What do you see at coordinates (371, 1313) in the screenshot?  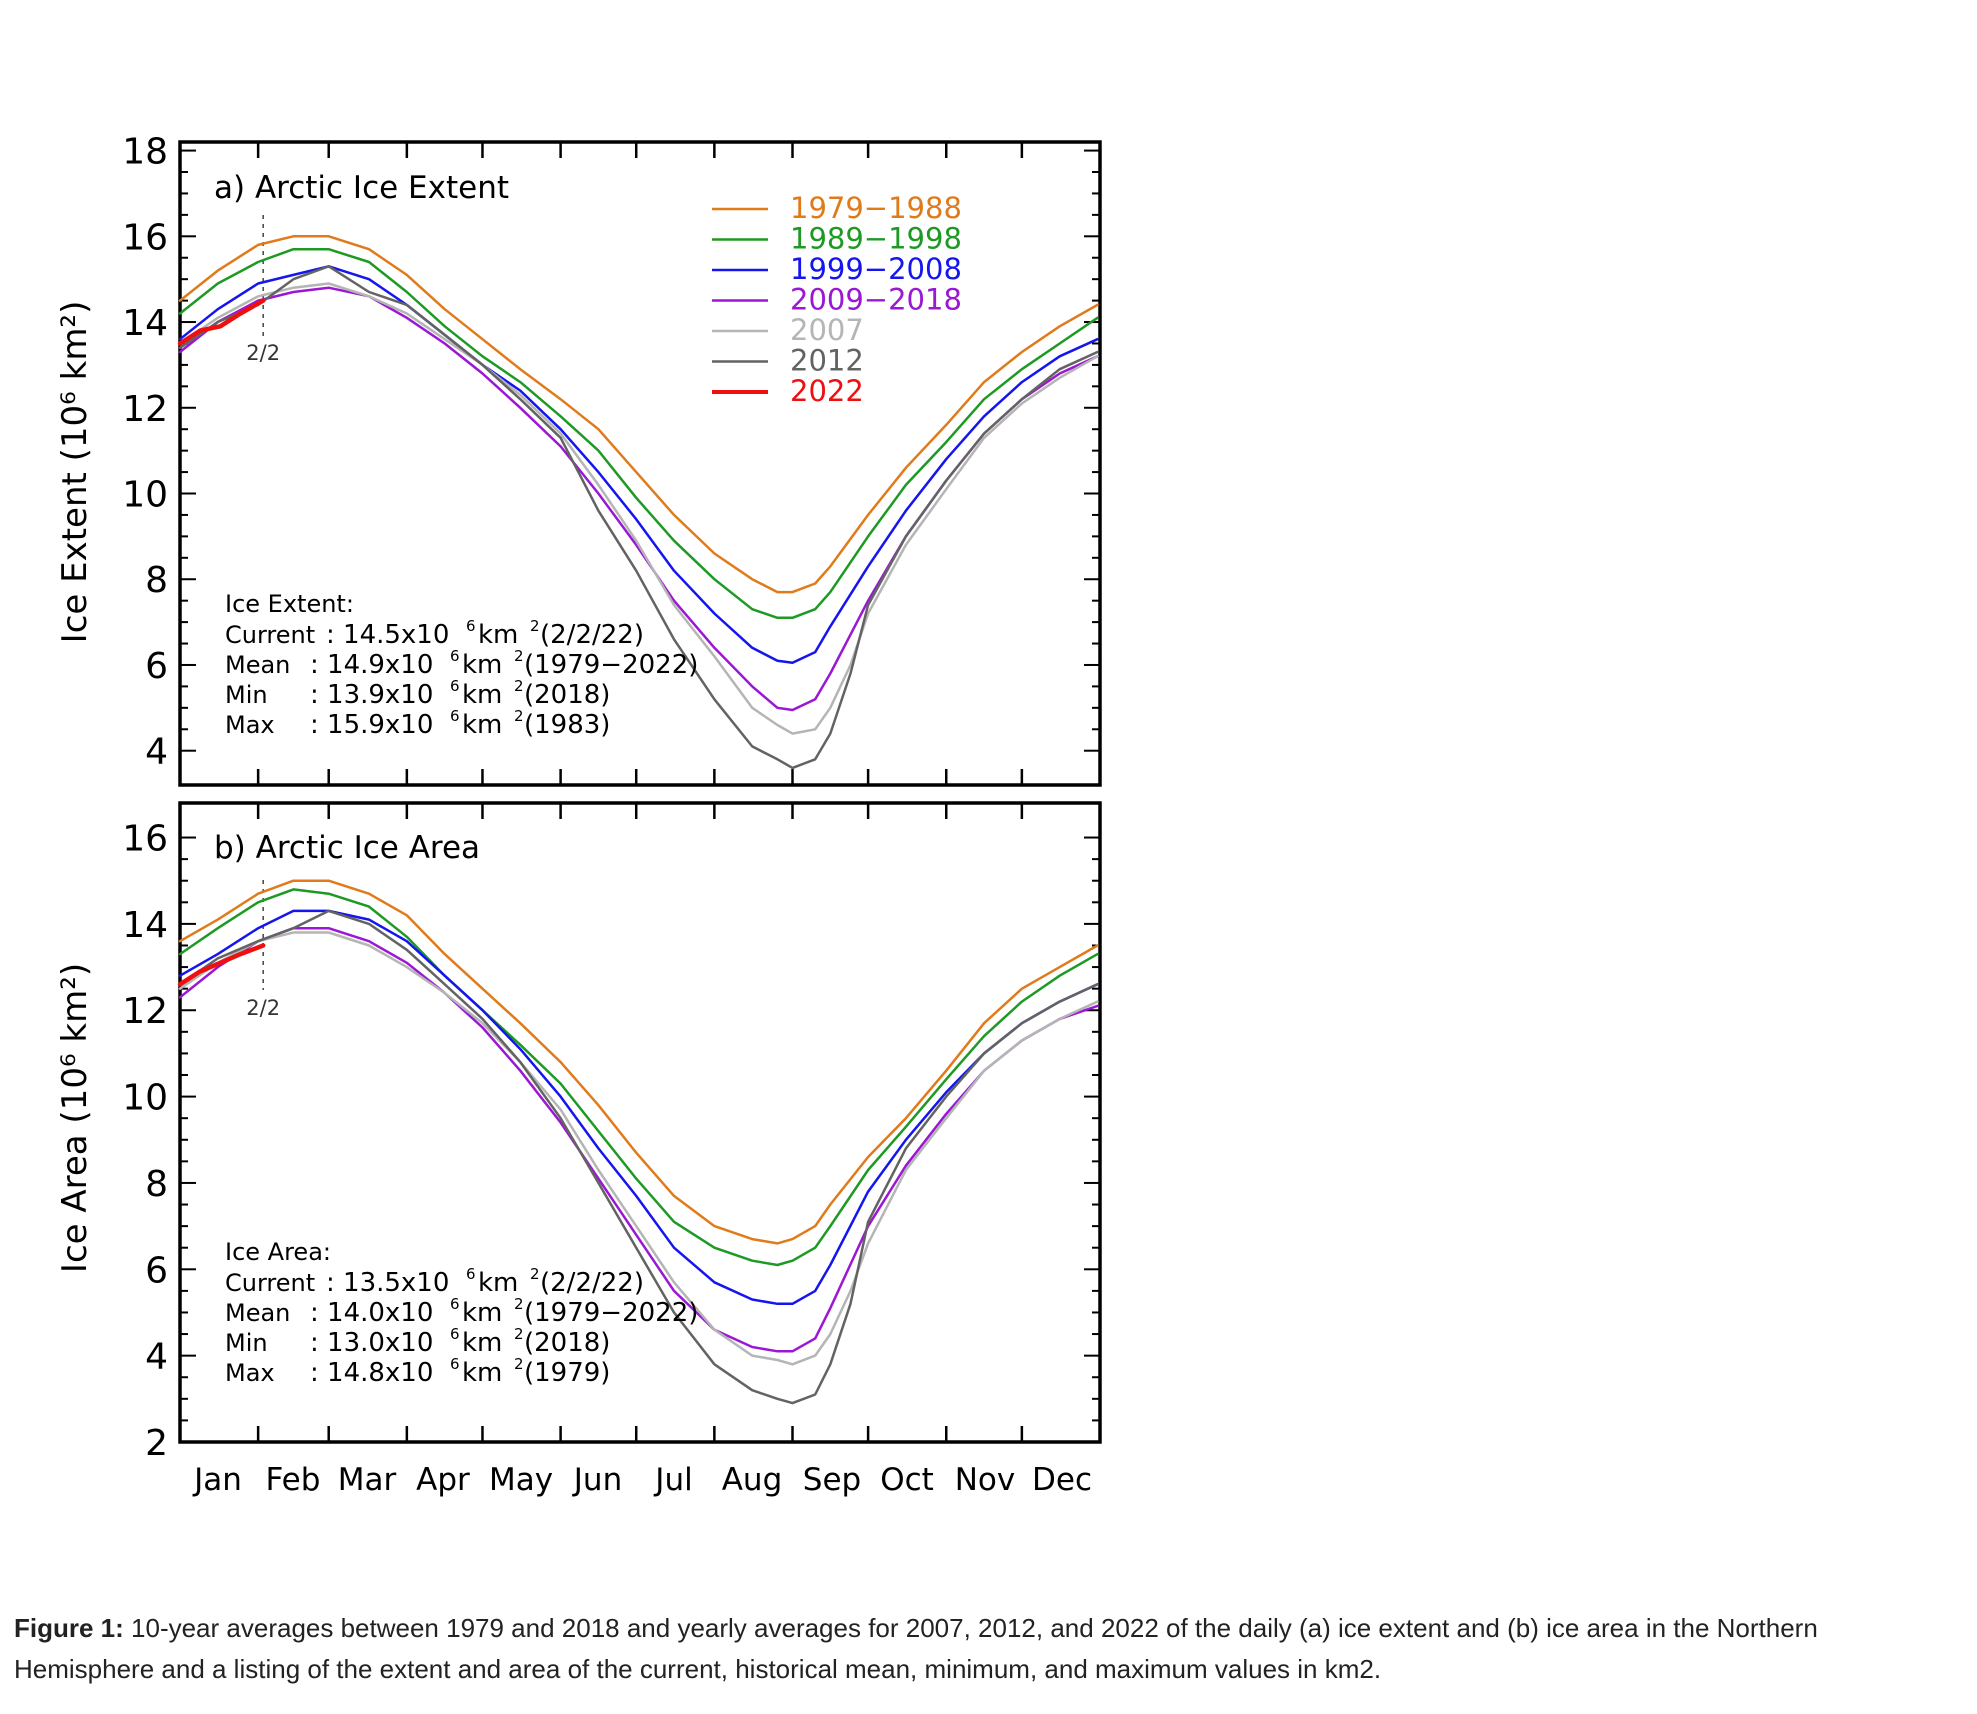 I see `annotation-value: : 14.0x10` at bounding box center [371, 1313].